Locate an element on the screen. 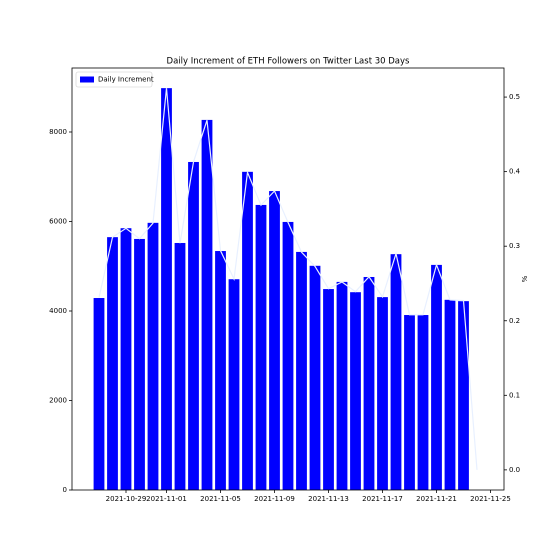 The width and height of the screenshot is (560, 560). y-tick-label: 6000 is located at coordinates (58, 221).